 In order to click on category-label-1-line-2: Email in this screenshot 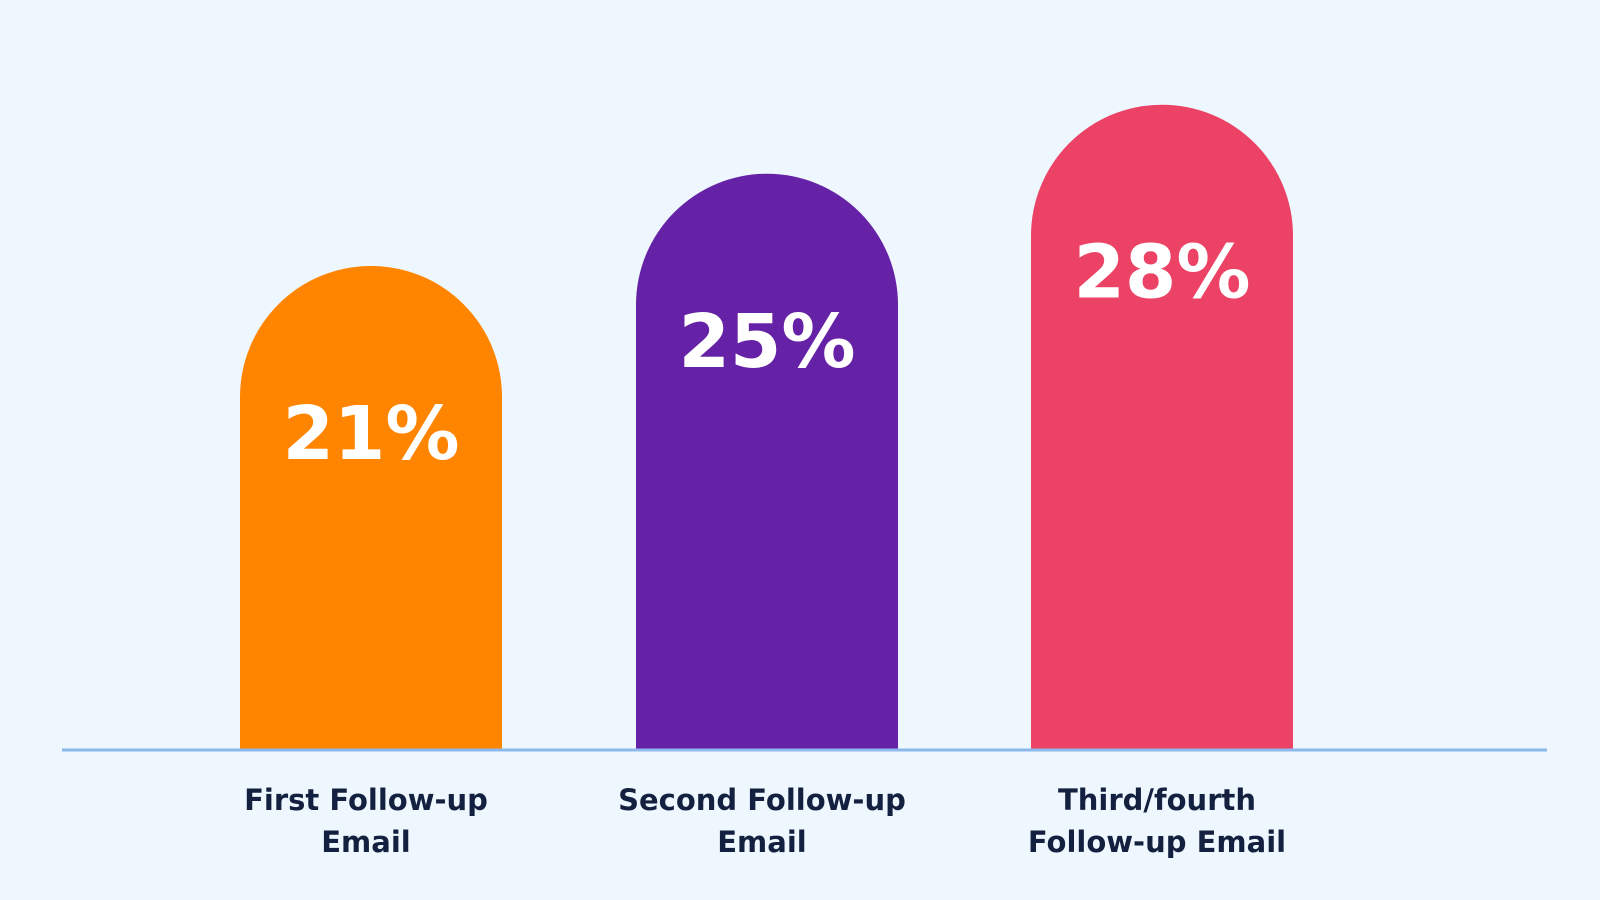, I will do `click(365, 842)`.